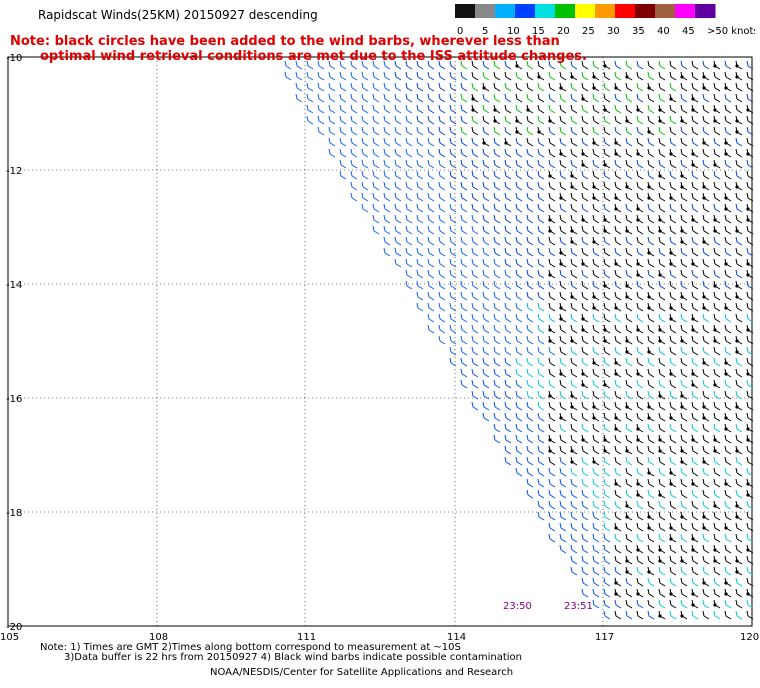  I want to click on lat-tick-label: -16, so click(14, 399).